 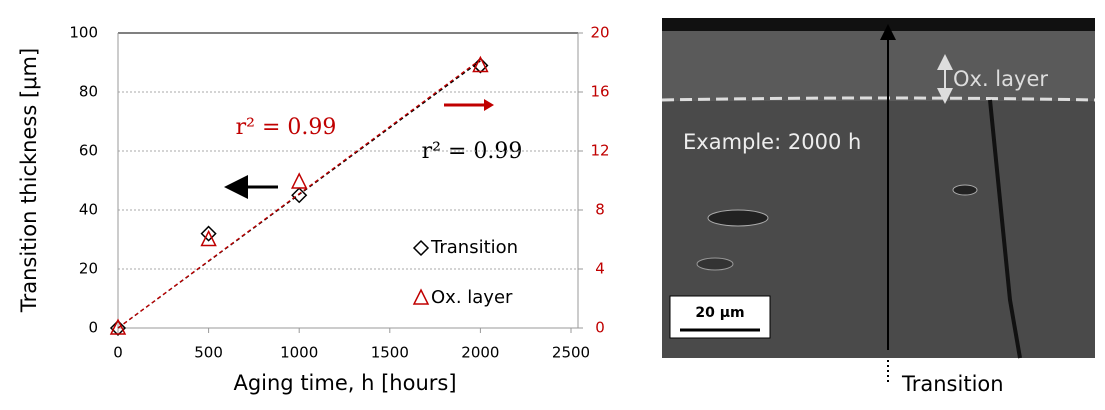 What do you see at coordinates (571, 353) in the screenshot?
I see `x-tick-label: 2500` at bounding box center [571, 353].